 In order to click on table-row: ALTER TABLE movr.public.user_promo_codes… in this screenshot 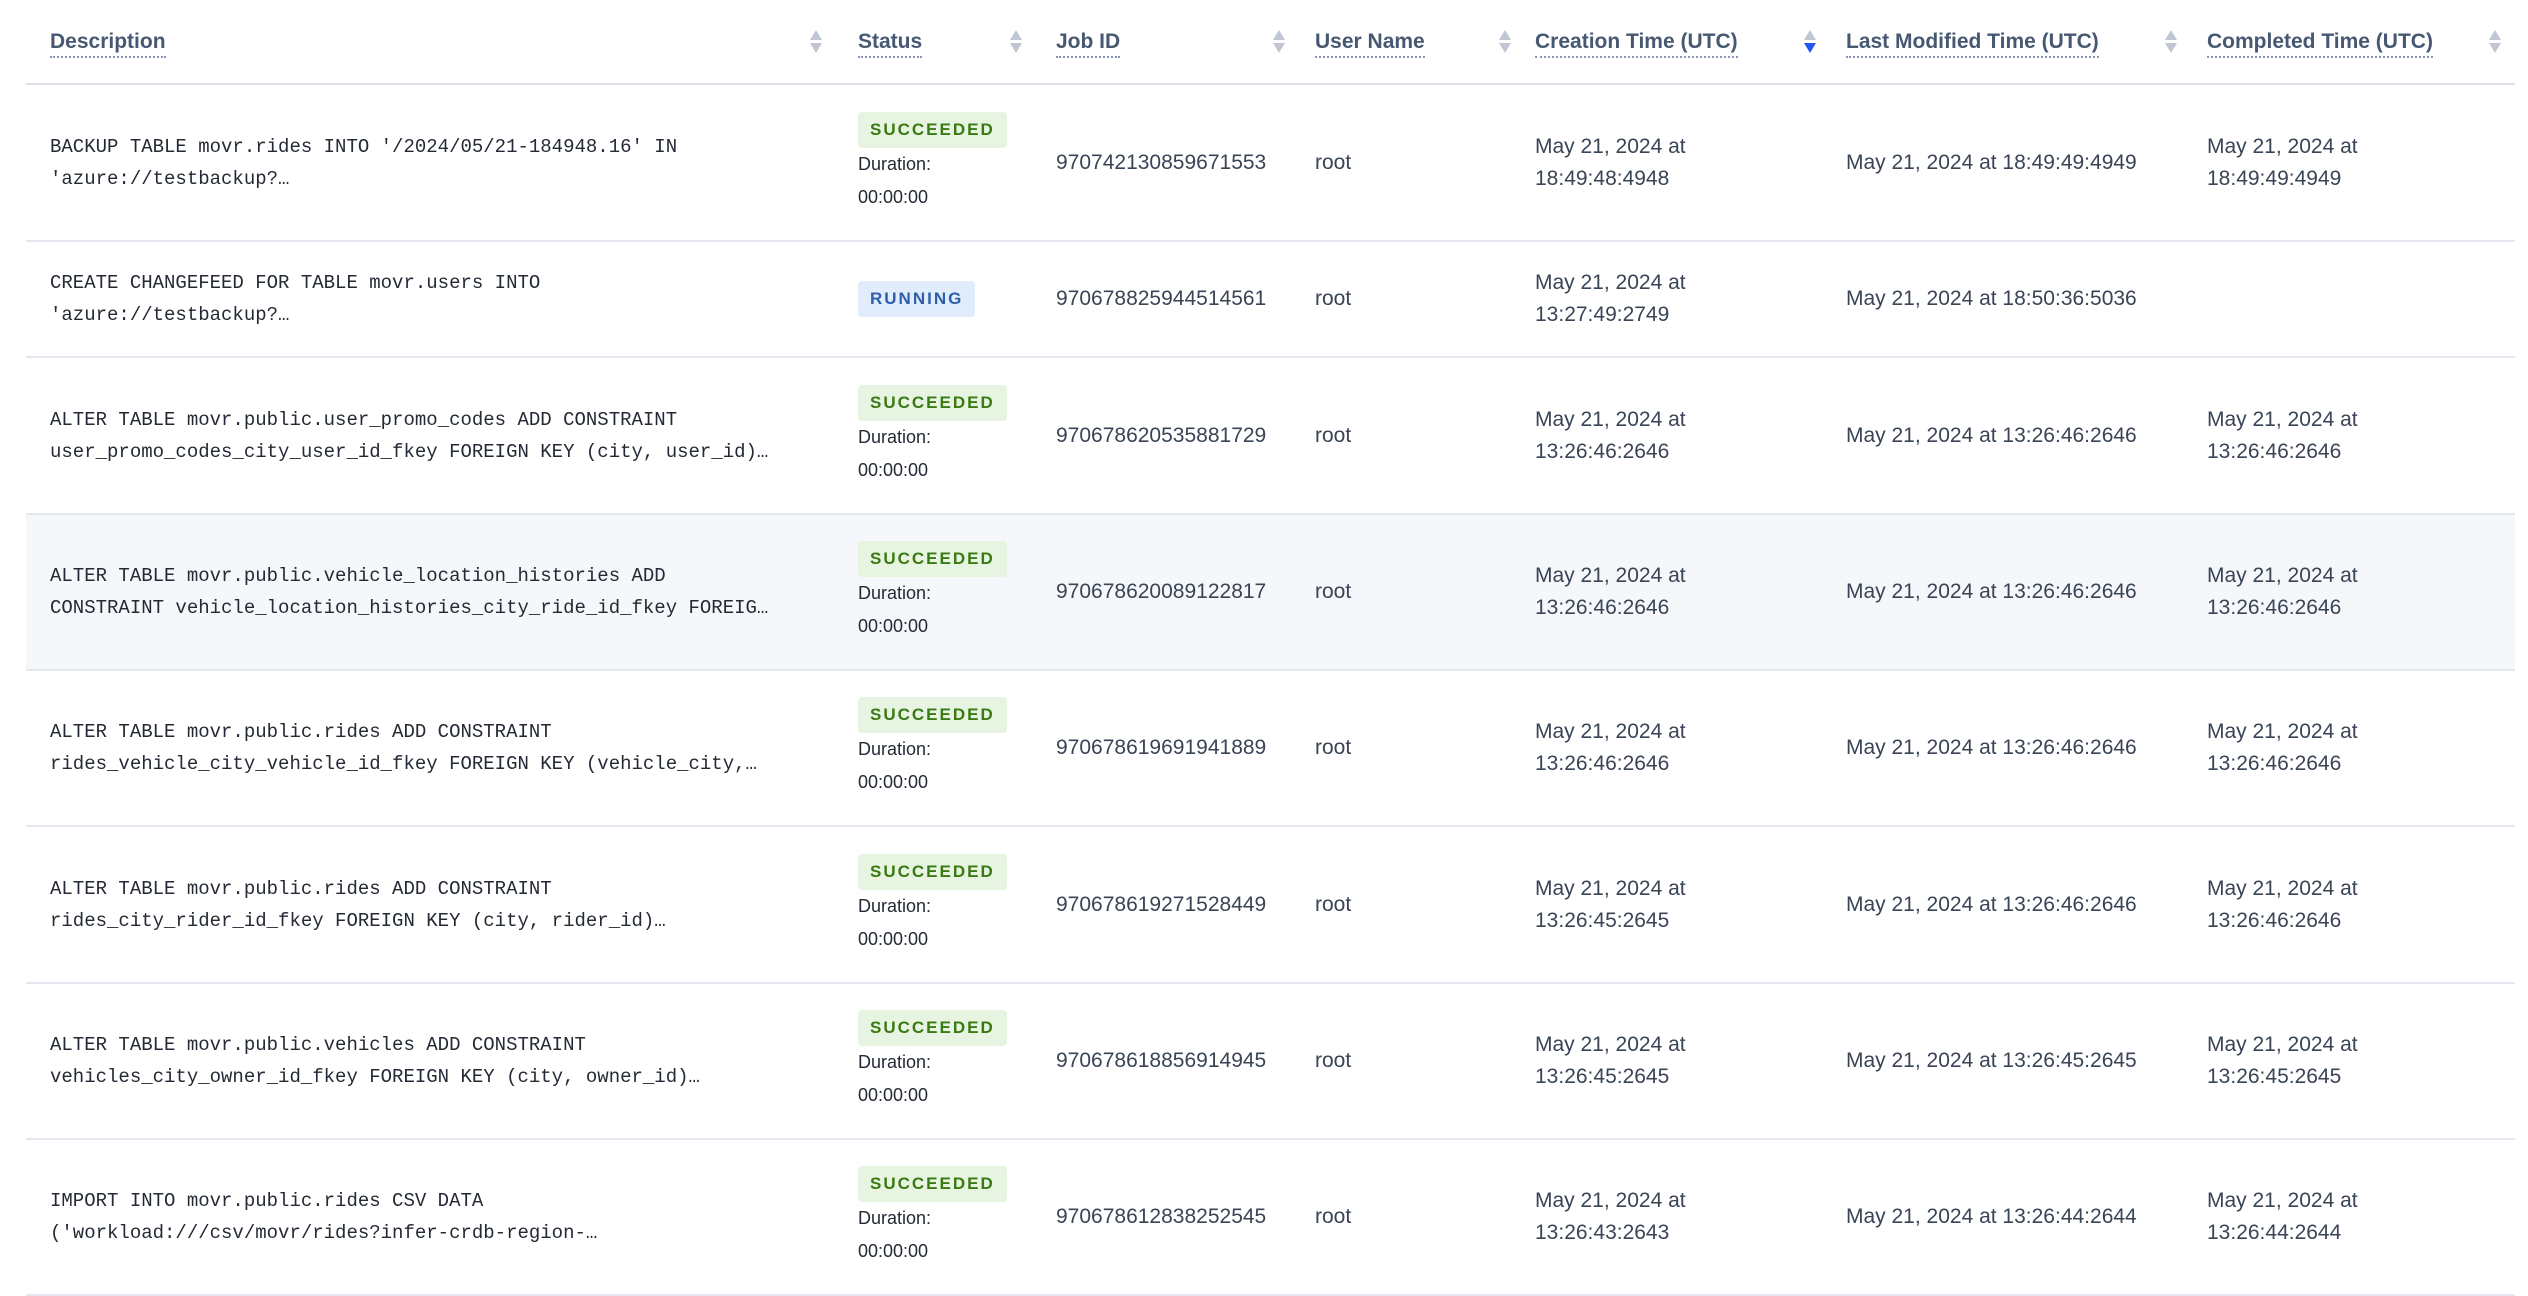, I will do `click(1270, 436)`.